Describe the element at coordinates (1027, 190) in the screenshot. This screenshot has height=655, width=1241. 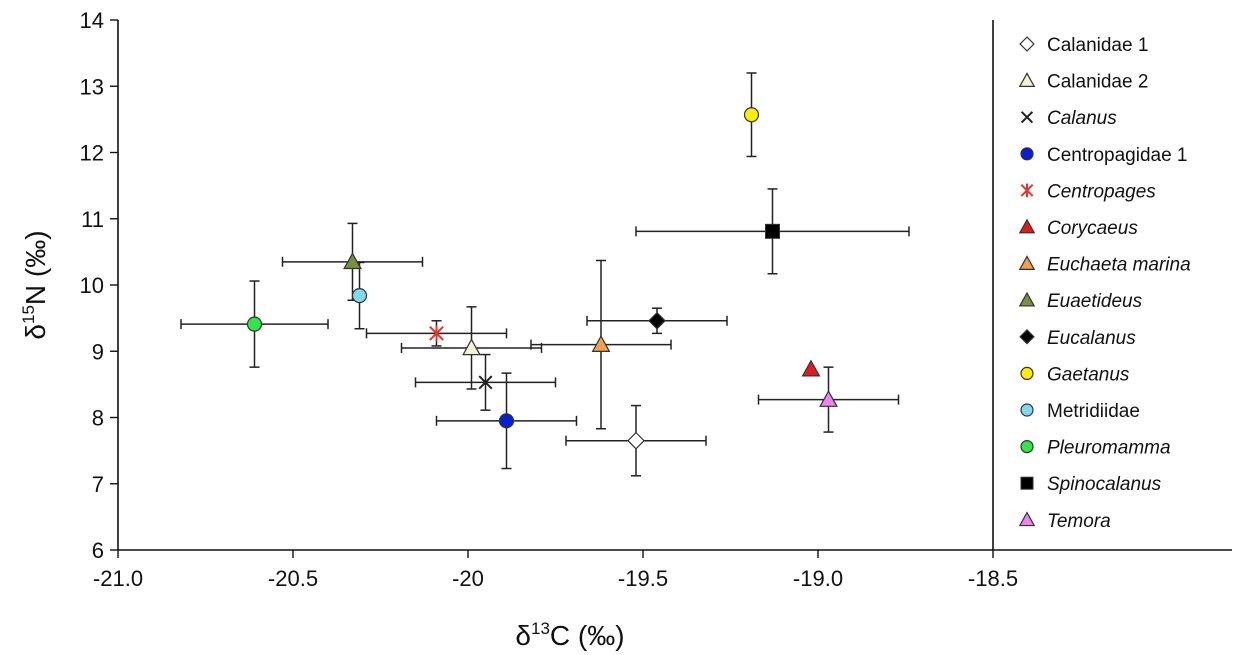
I see `legend-marker-centropages` at that location.